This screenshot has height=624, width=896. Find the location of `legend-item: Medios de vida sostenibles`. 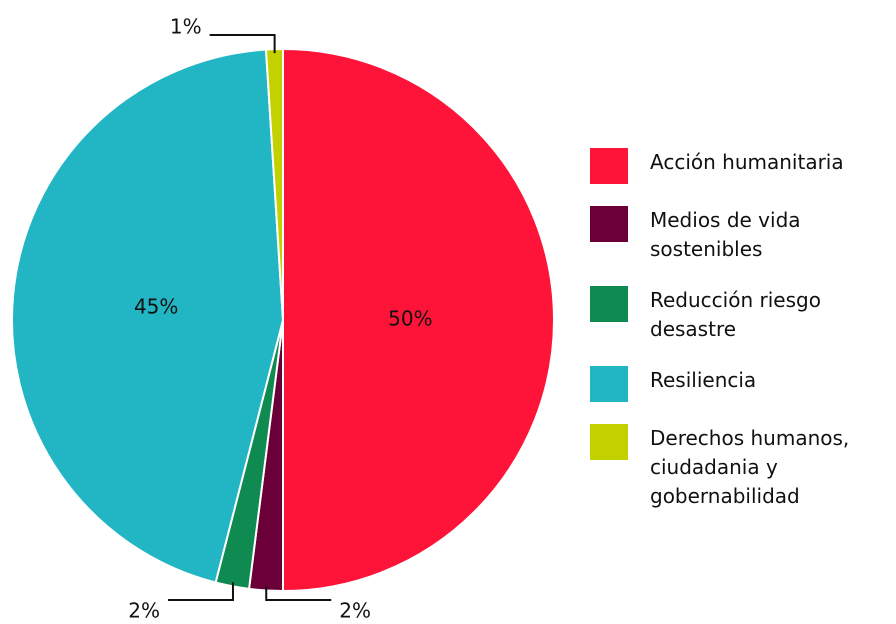

legend-item: Medios de vida sostenibles is located at coordinates (743, 235).